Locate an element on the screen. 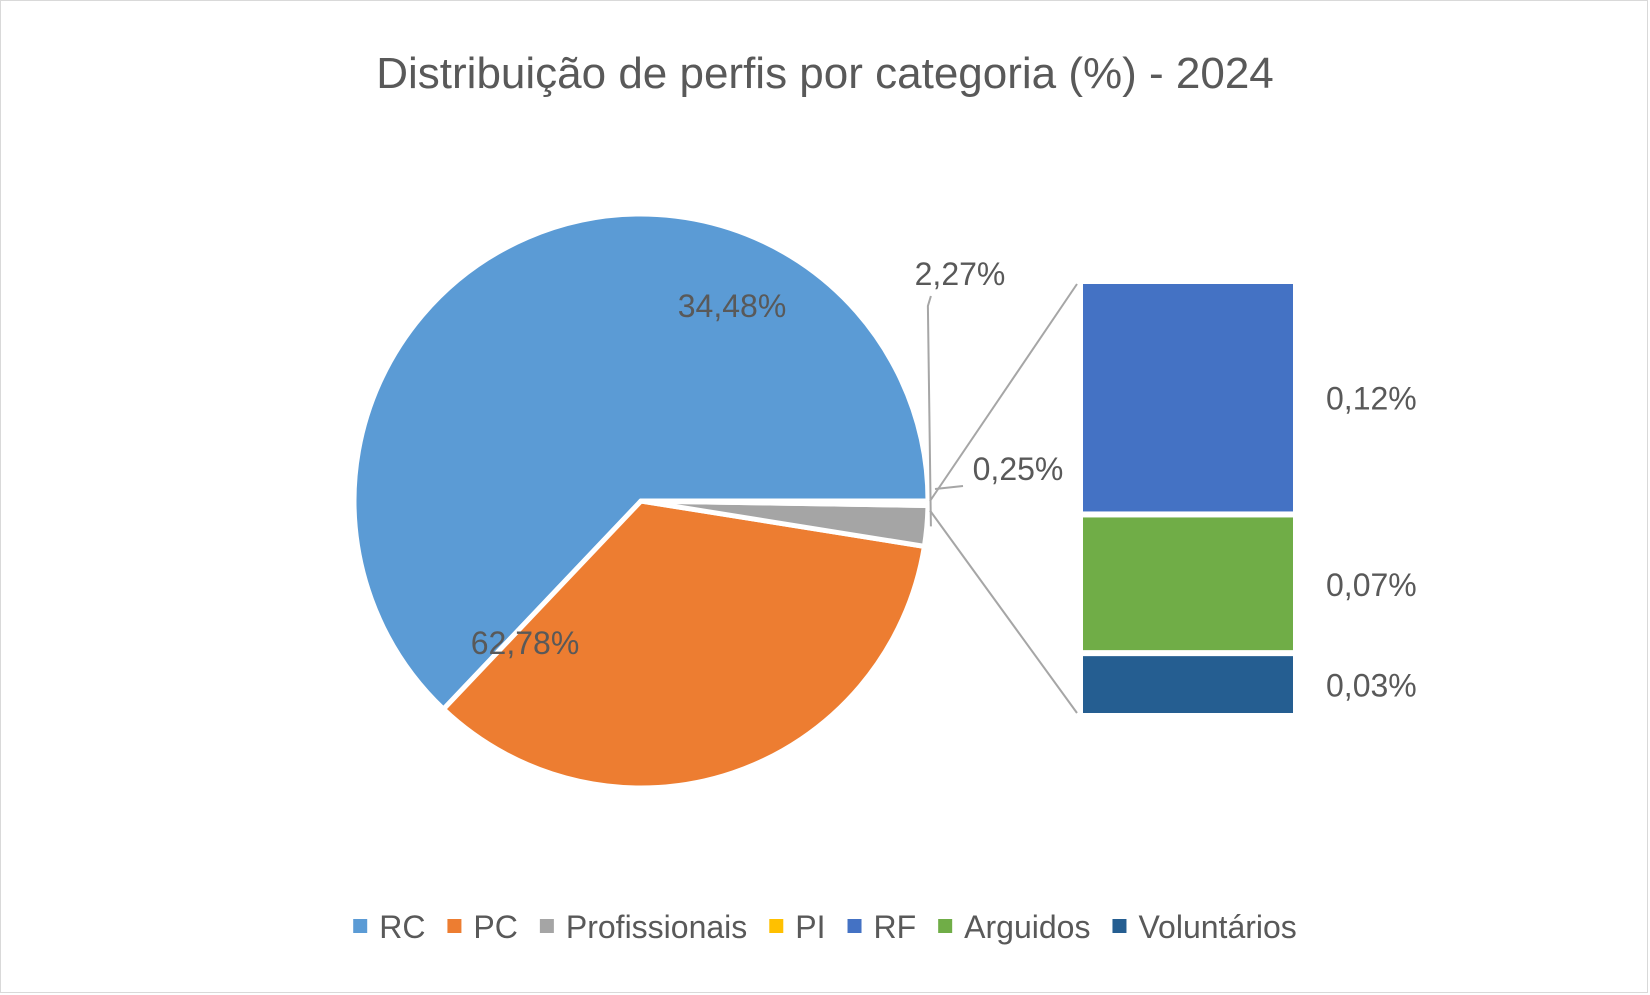  connector-line-bottom is located at coordinates (1003, 611).